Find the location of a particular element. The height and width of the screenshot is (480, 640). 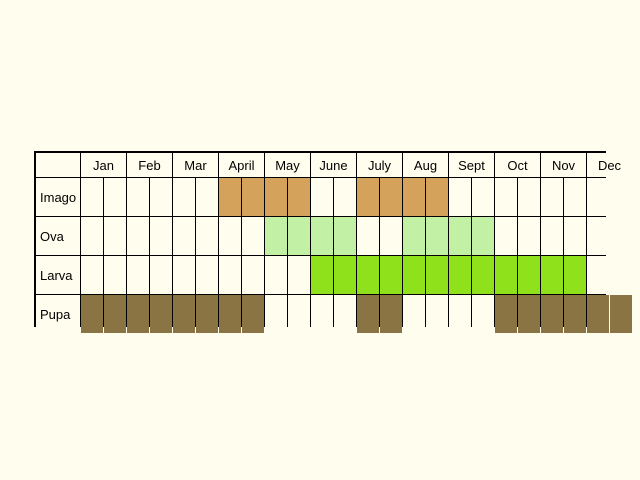

month-header: Jan is located at coordinates (103, 165).